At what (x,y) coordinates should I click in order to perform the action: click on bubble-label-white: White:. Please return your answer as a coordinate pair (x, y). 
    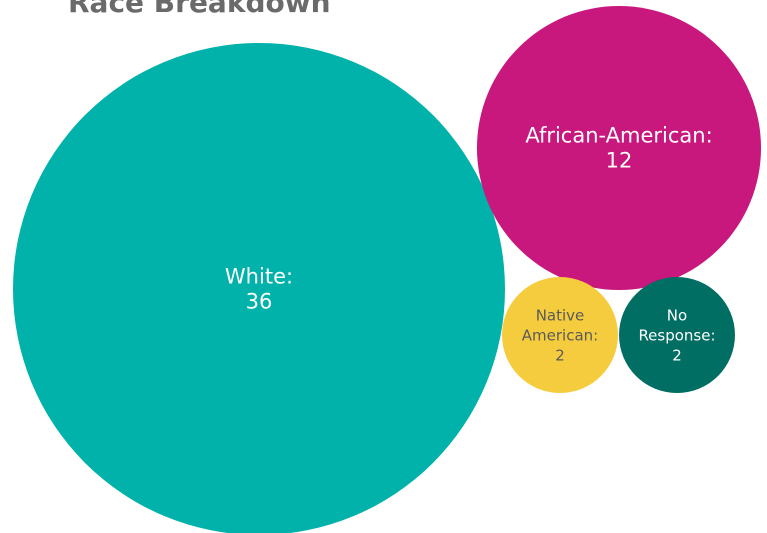
    Looking at the image, I should click on (259, 277).